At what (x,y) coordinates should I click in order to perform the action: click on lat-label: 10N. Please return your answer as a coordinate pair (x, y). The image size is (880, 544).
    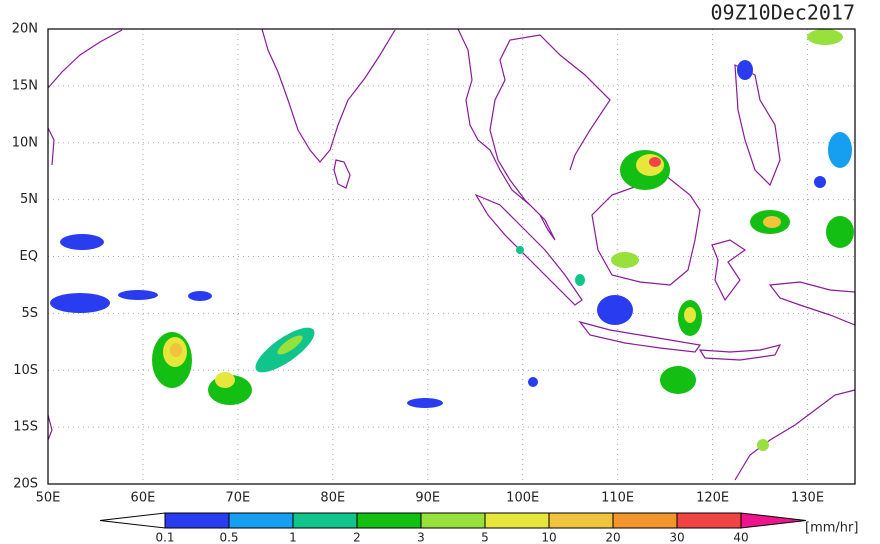
    Looking at the image, I should click on (25, 142).